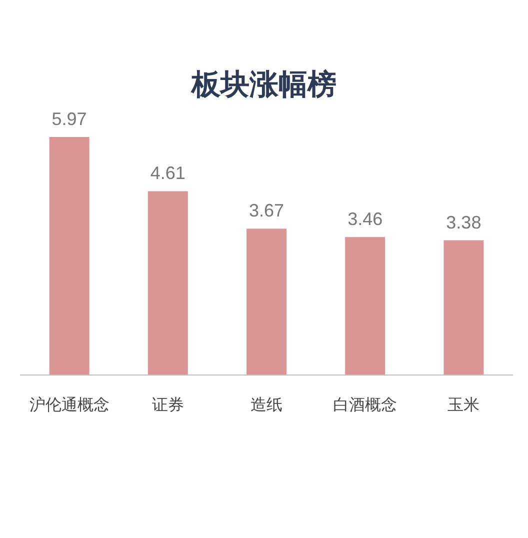 The height and width of the screenshot is (538, 528). Describe the element at coordinates (464, 405) in the screenshot. I see `x-tick-label: 玉米` at that location.